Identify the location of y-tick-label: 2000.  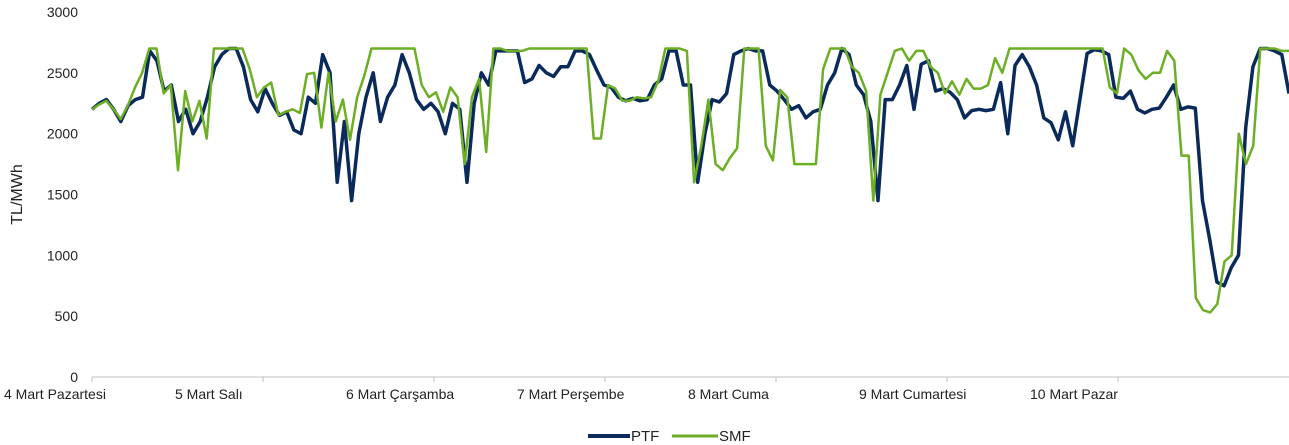
(62, 134).